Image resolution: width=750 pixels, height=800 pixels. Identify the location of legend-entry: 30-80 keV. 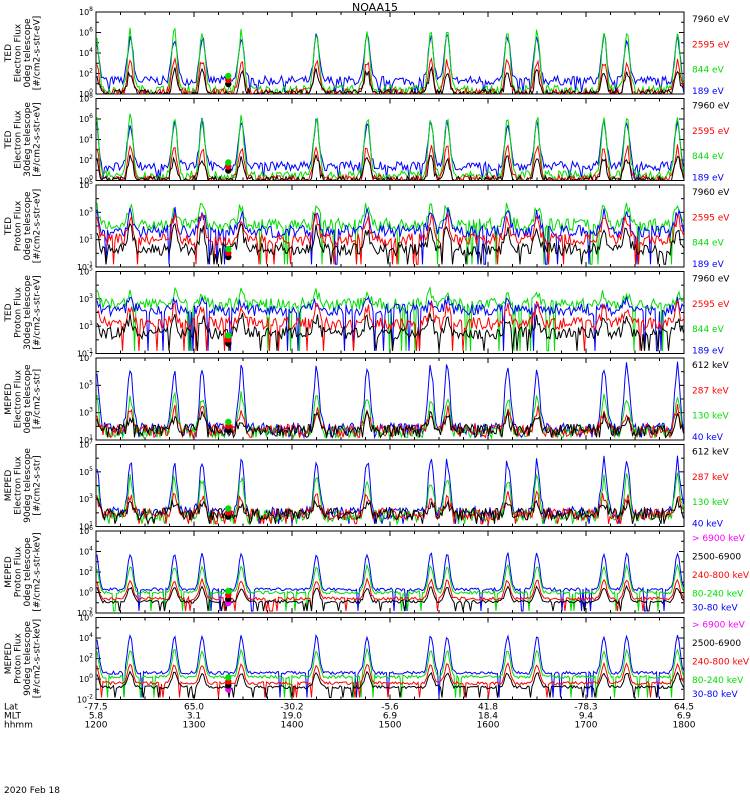
(715, 609).